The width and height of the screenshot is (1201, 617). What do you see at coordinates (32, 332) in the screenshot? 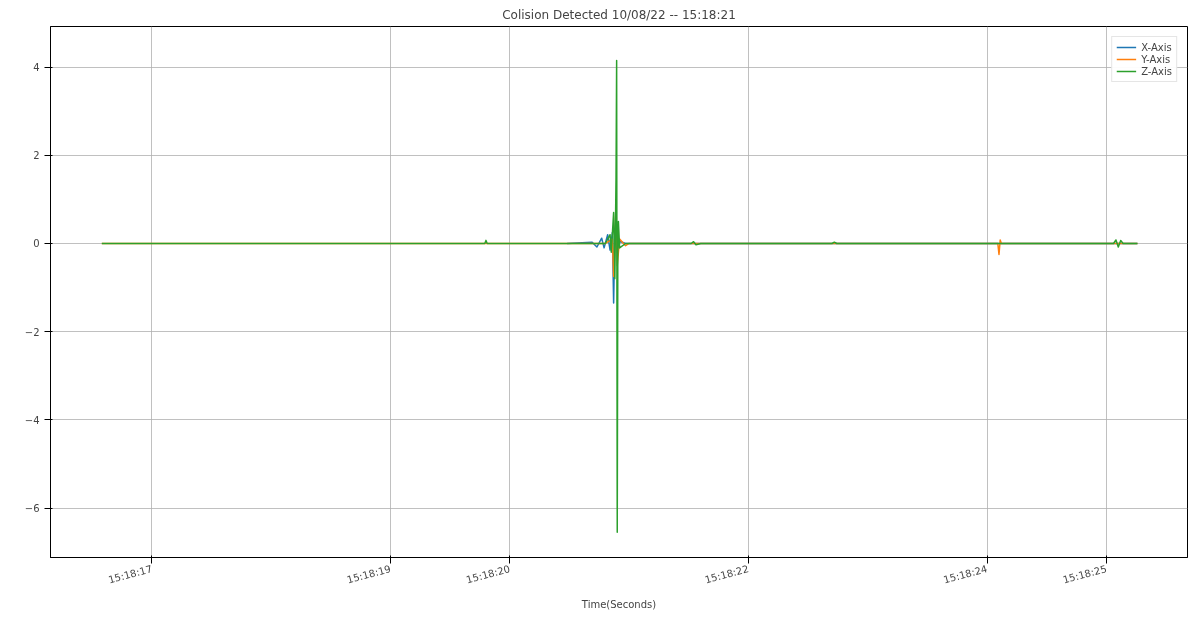
I see `y-tick-label: −2` at bounding box center [32, 332].